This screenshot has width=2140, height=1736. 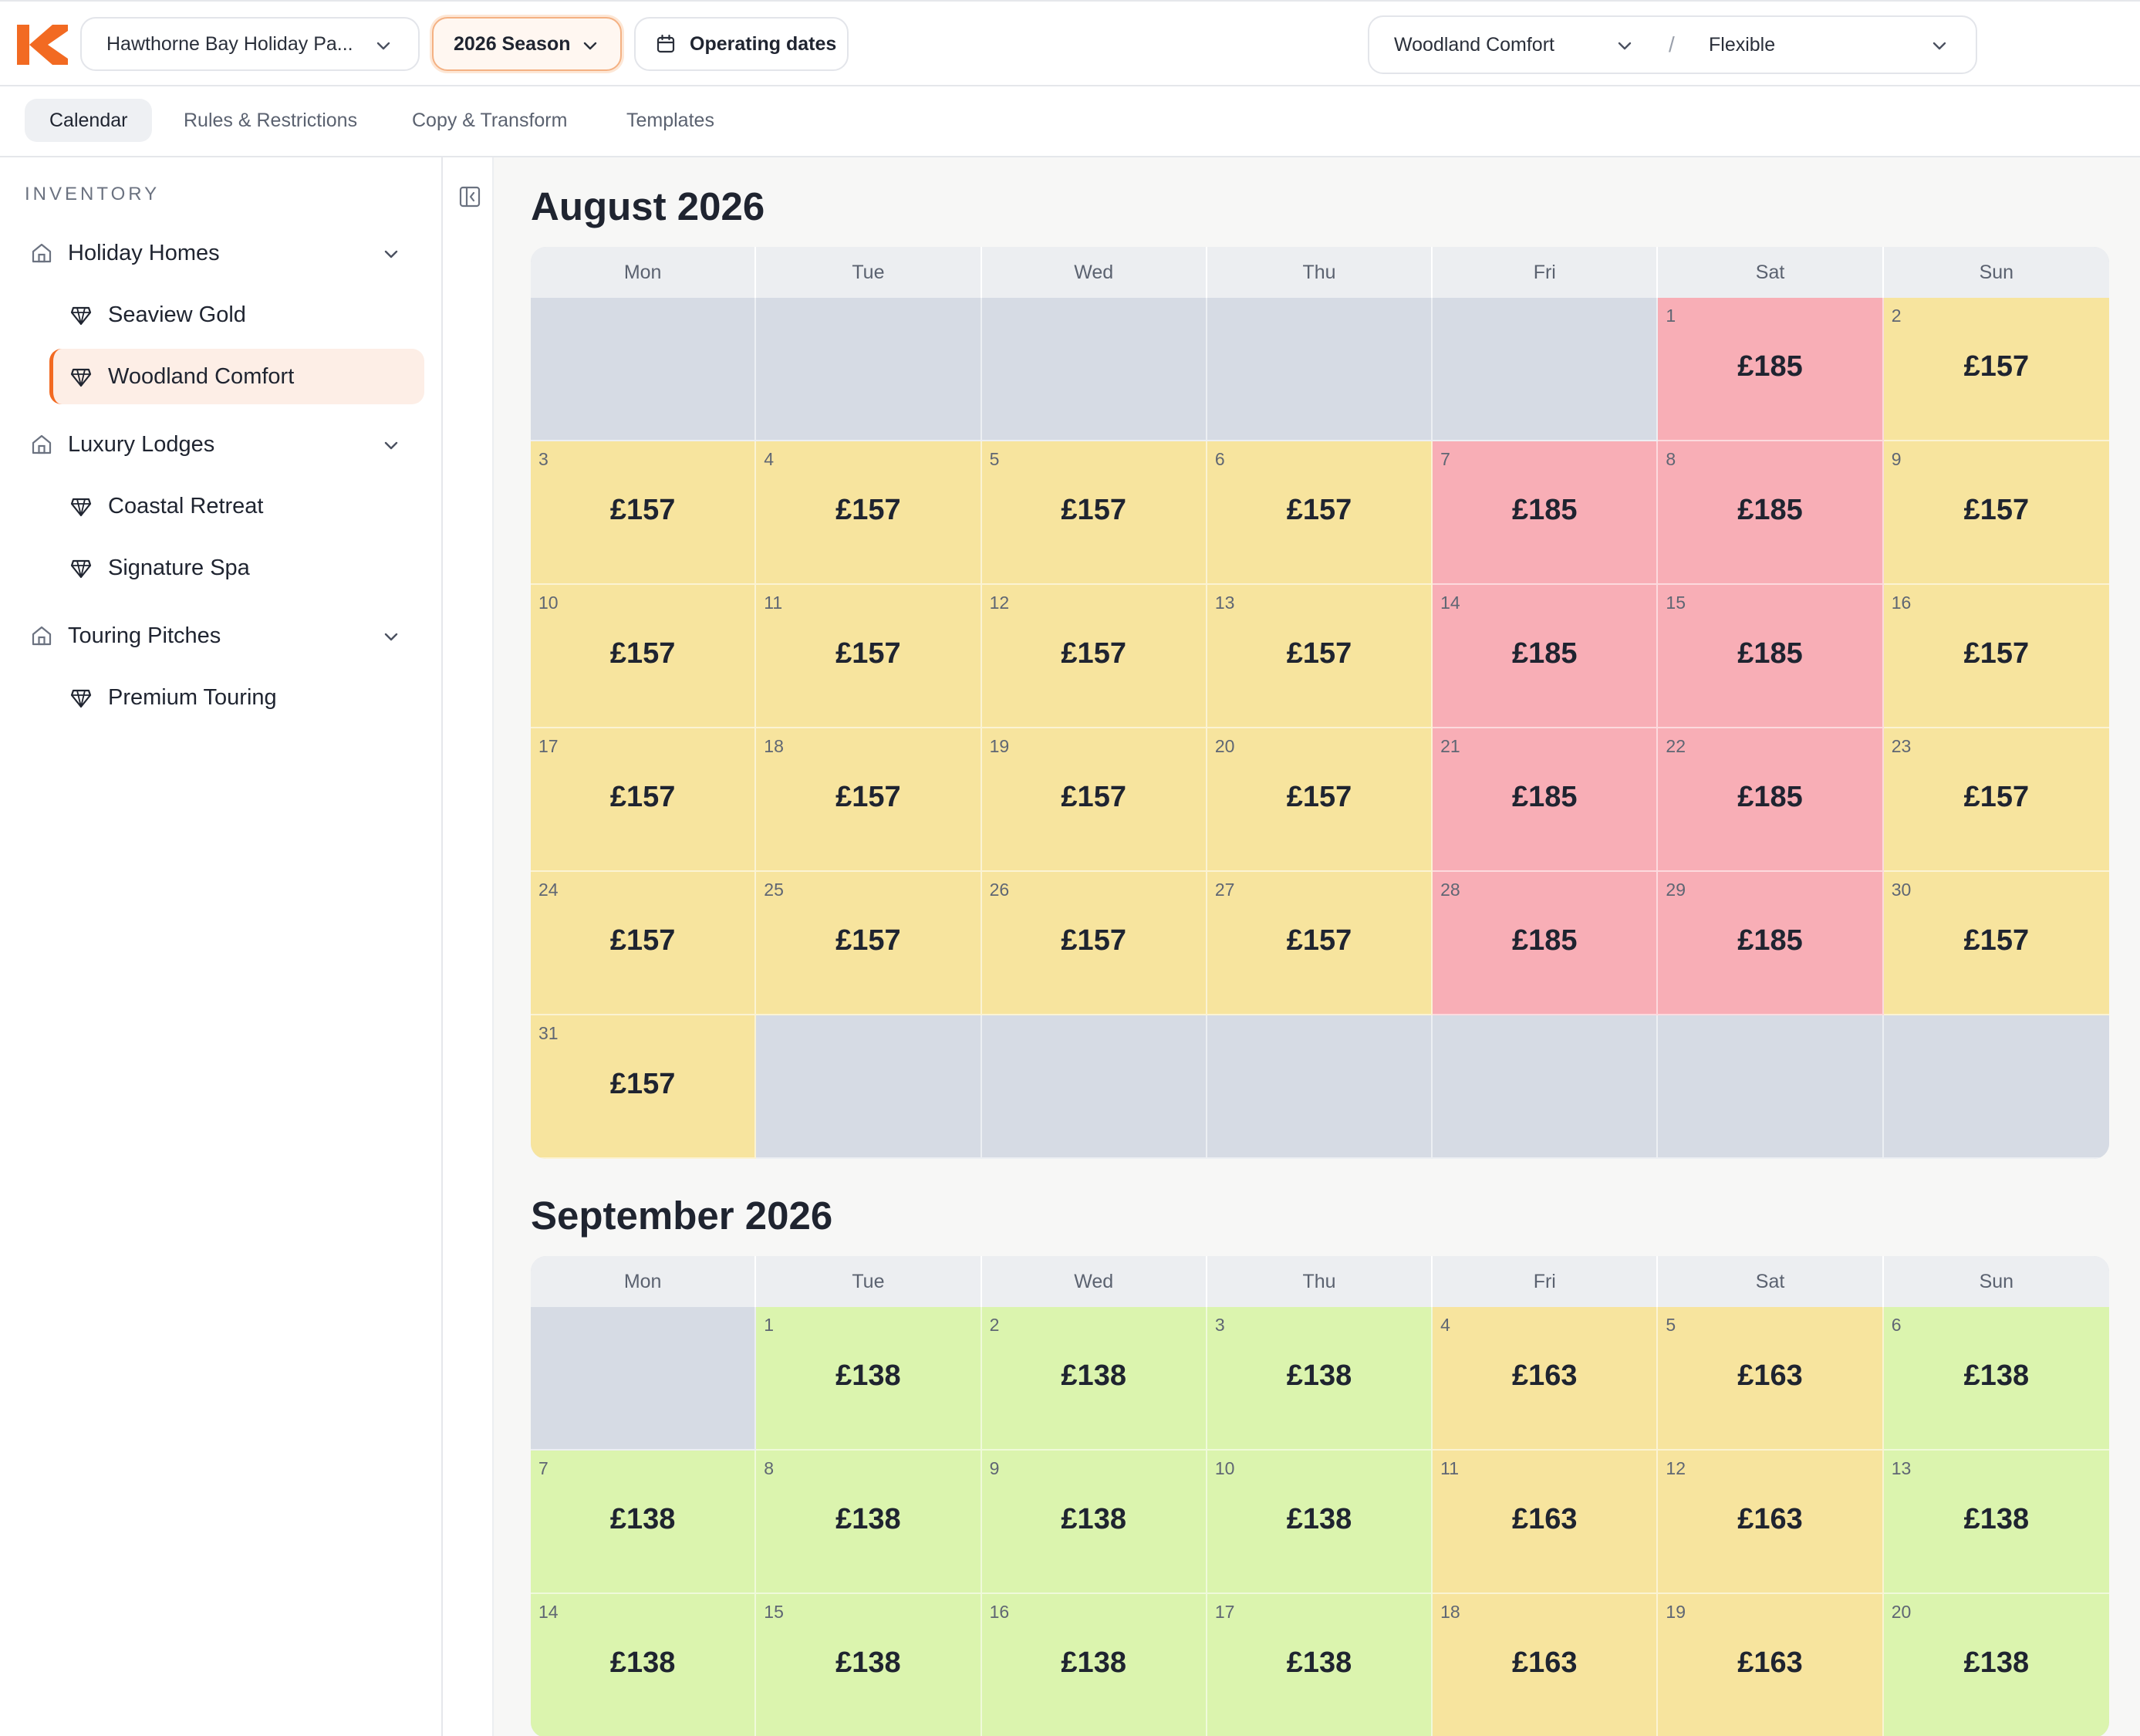 I want to click on calendar-day-cell: 13 £138, so click(x=1996, y=1522).